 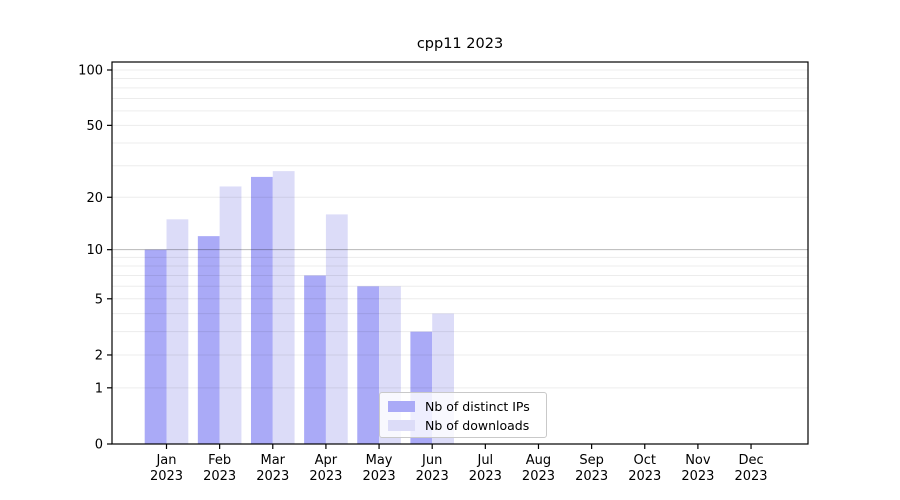 What do you see at coordinates (94, 198) in the screenshot?
I see `y-tick-label-20: 20` at bounding box center [94, 198].